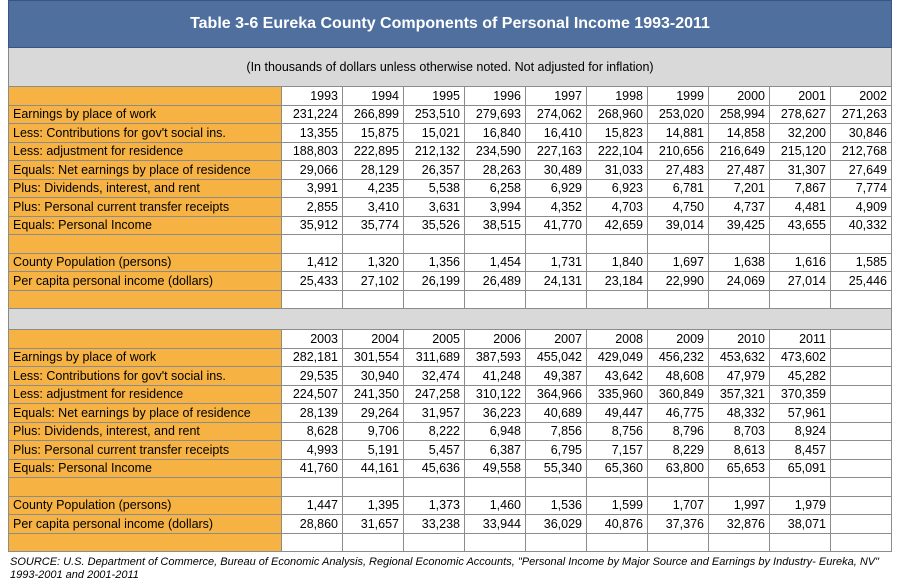 The image size is (900, 582). What do you see at coordinates (434, 394) in the screenshot?
I see `value-cell: 247,258` at bounding box center [434, 394].